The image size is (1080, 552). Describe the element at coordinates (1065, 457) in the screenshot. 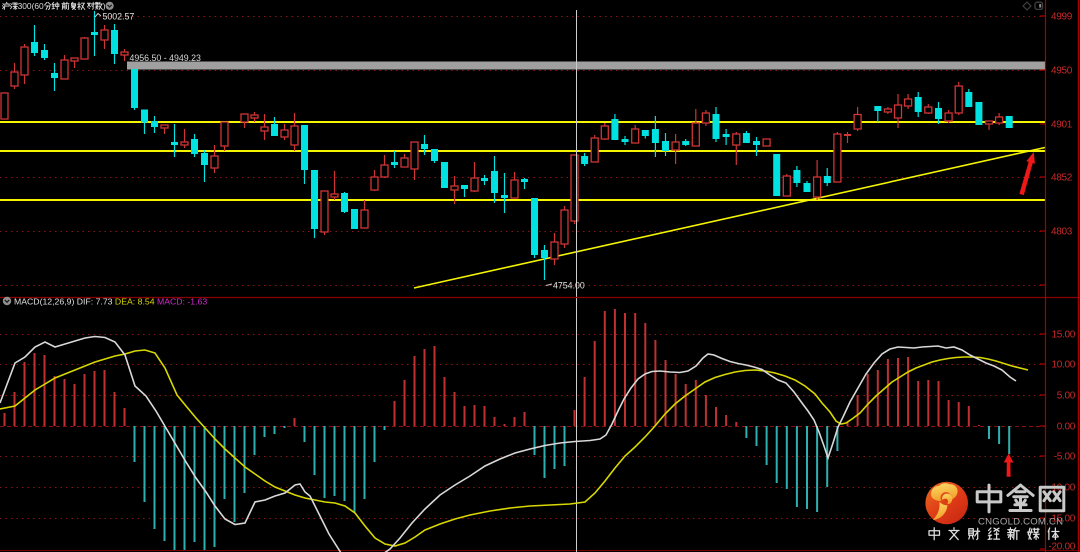

I see `svg-text: -5.00` at that location.